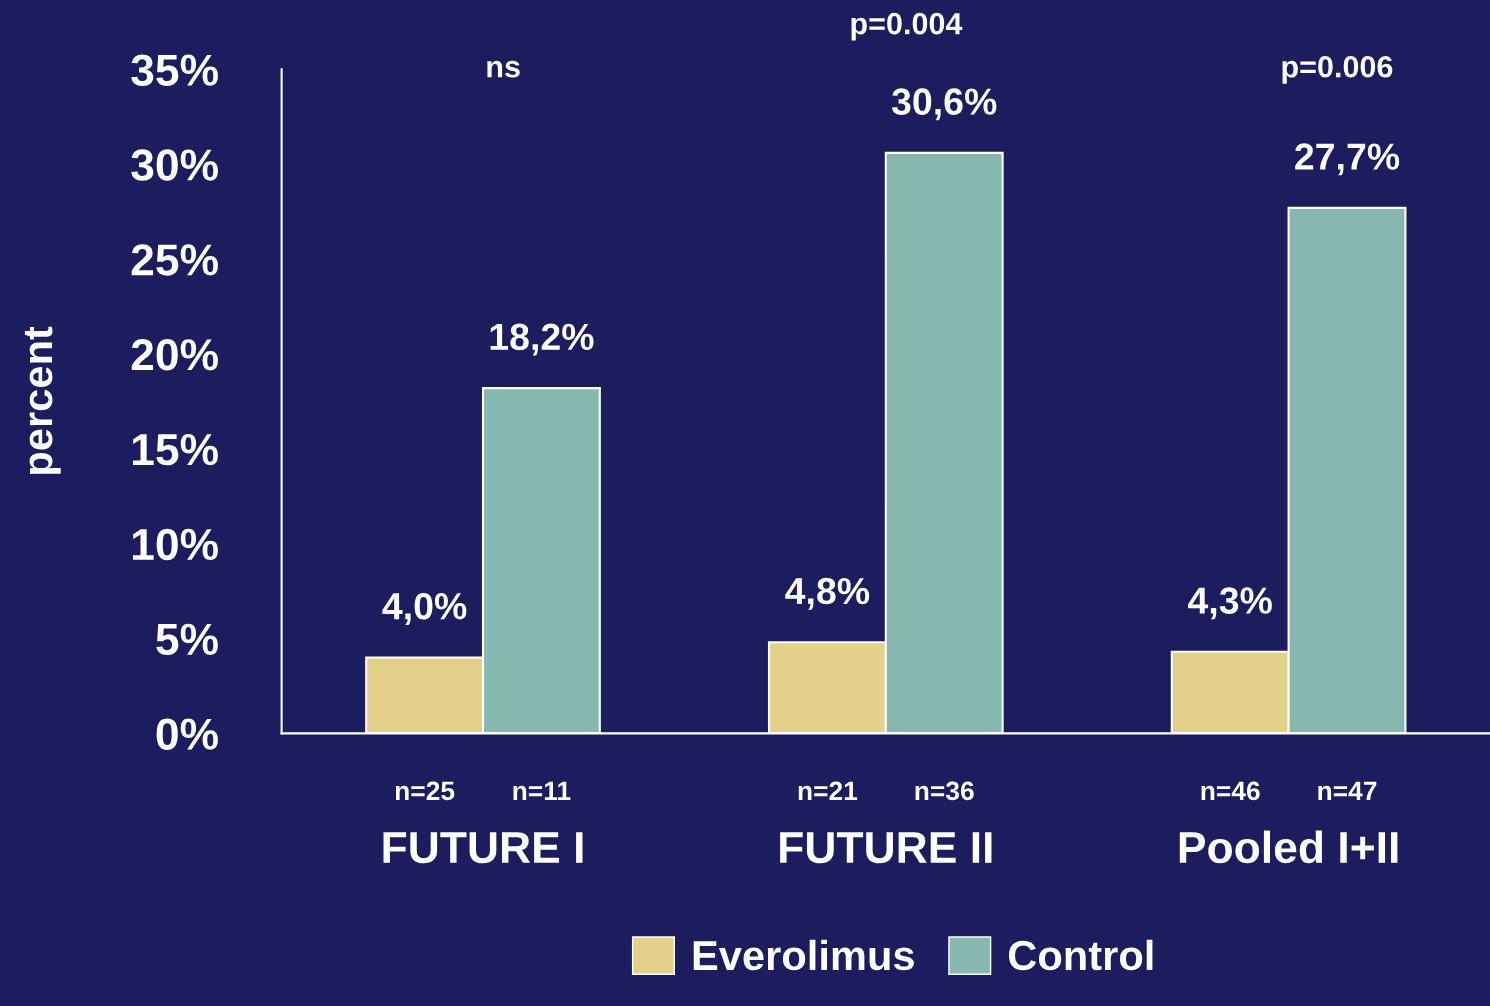 The height and width of the screenshot is (1006, 1490). Describe the element at coordinates (1347, 159) in the screenshot. I see `data-label: 27,7%` at that location.